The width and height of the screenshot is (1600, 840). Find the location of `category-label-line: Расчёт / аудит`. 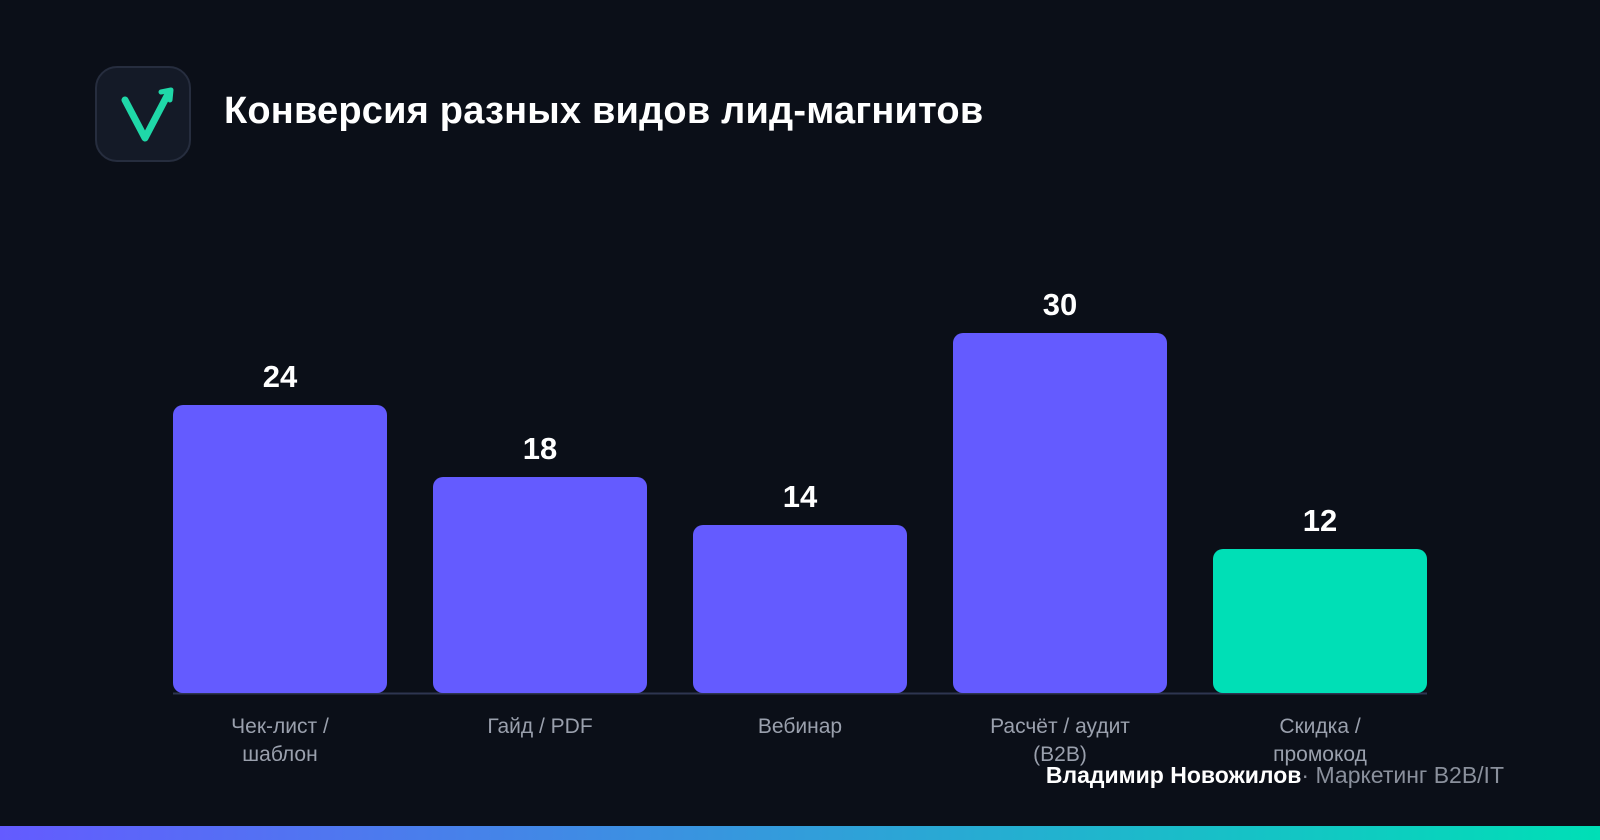

category-label-line: Расчёт / аудит is located at coordinates (1060, 726).